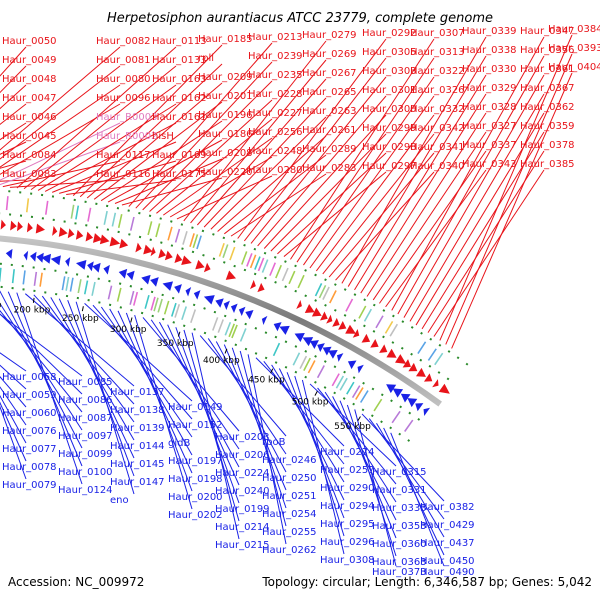 The image size is (600, 600). Describe the element at coordinates (547, 31) in the screenshot. I see `forward-gene-label: Haur_0347` at that location.